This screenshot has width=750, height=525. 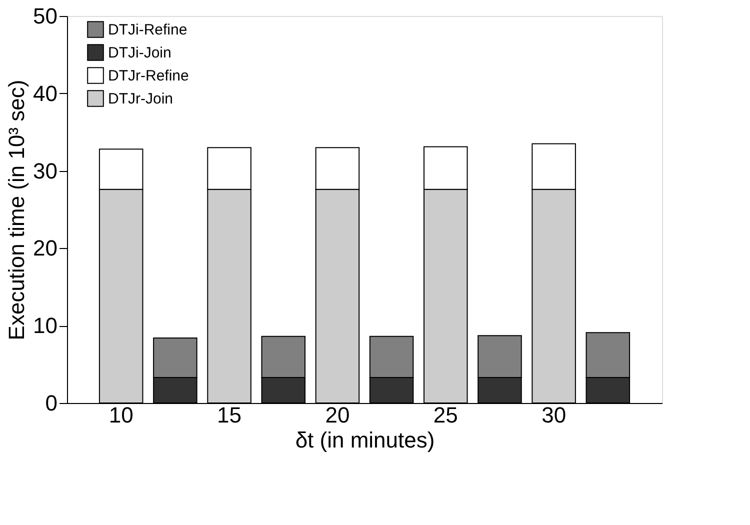 I want to click on x-tick-label: 10, so click(x=121, y=415).